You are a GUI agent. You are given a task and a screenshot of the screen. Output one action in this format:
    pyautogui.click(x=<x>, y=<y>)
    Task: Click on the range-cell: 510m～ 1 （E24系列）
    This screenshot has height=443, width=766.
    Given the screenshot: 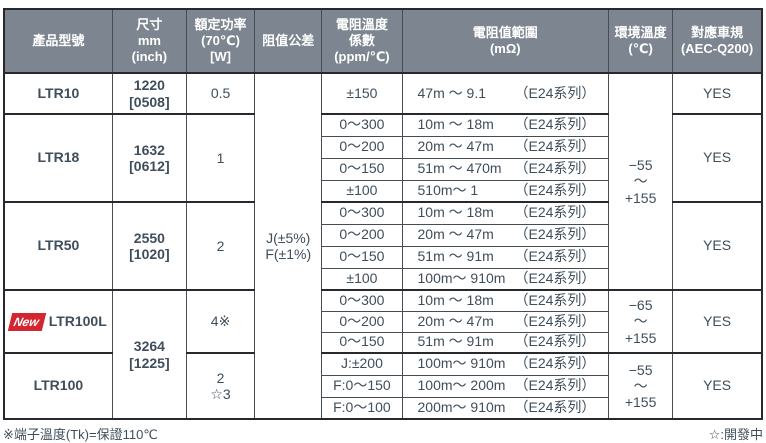 What is the action you would take?
    pyautogui.click(x=505, y=191)
    